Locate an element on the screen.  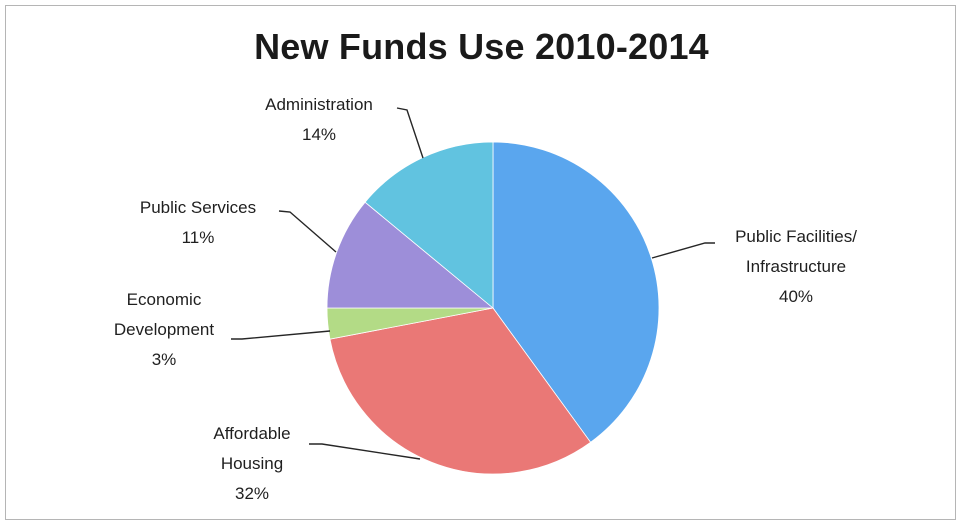
slice-category-label: Affordable is located at coordinates (251, 433).